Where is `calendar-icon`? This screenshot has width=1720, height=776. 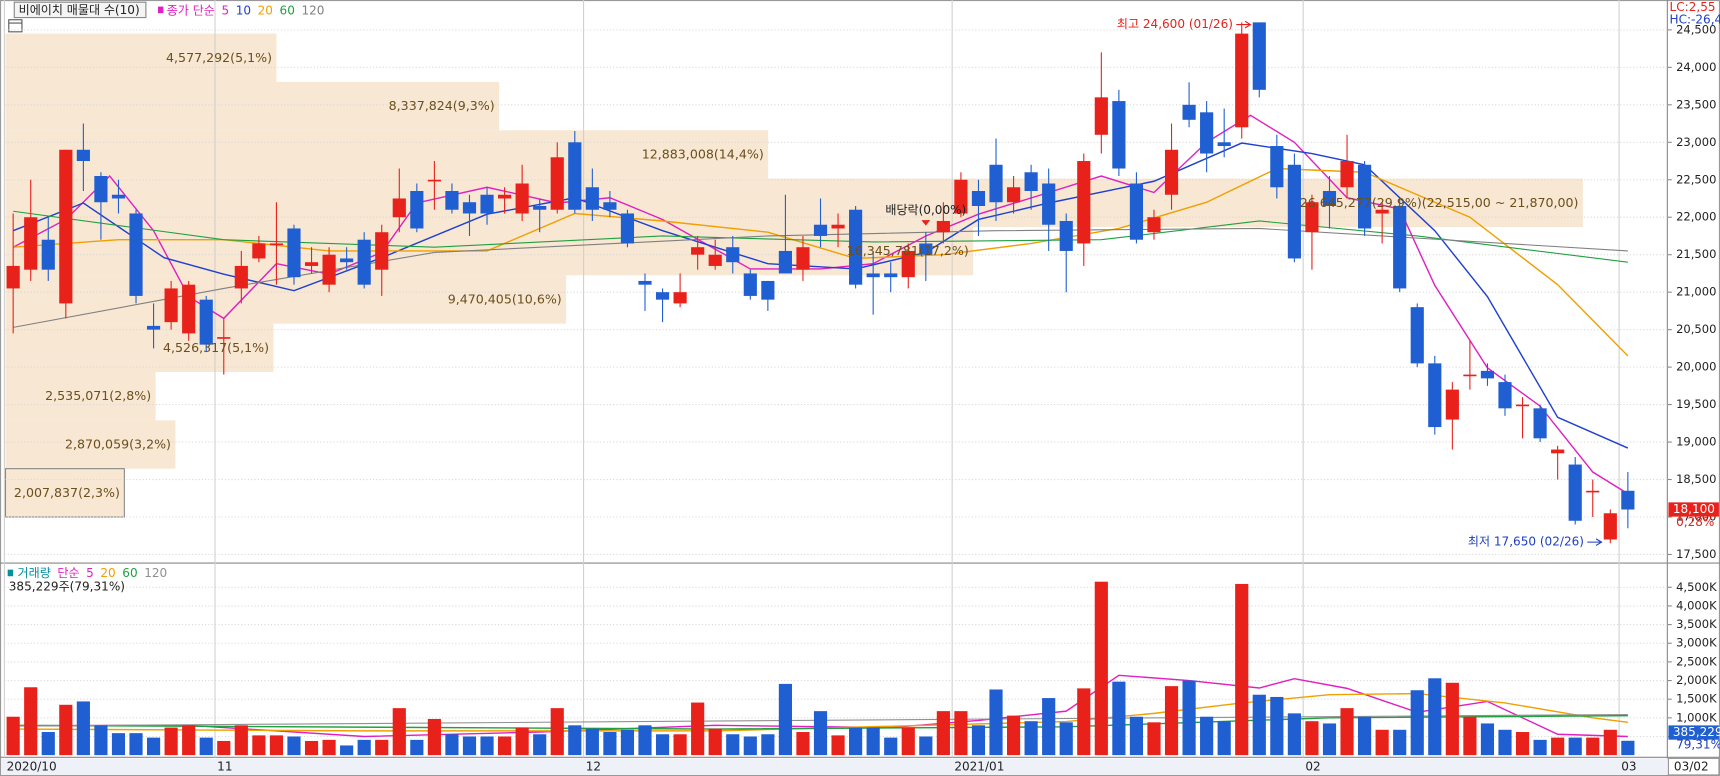 calendar-icon is located at coordinates (15, 26).